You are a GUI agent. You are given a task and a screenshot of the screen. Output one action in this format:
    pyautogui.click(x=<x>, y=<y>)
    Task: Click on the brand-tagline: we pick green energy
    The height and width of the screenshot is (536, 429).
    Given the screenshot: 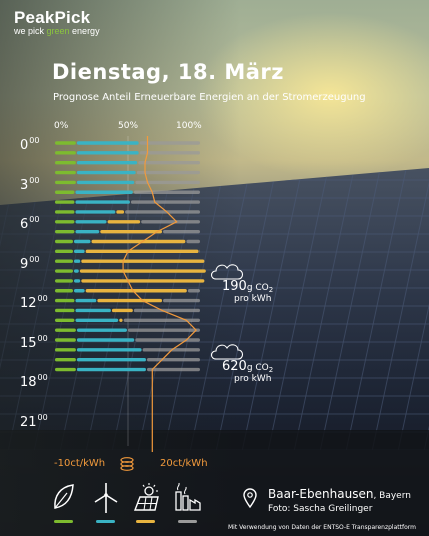 What is the action you would take?
    pyautogui.click(x=57, y=31)
    